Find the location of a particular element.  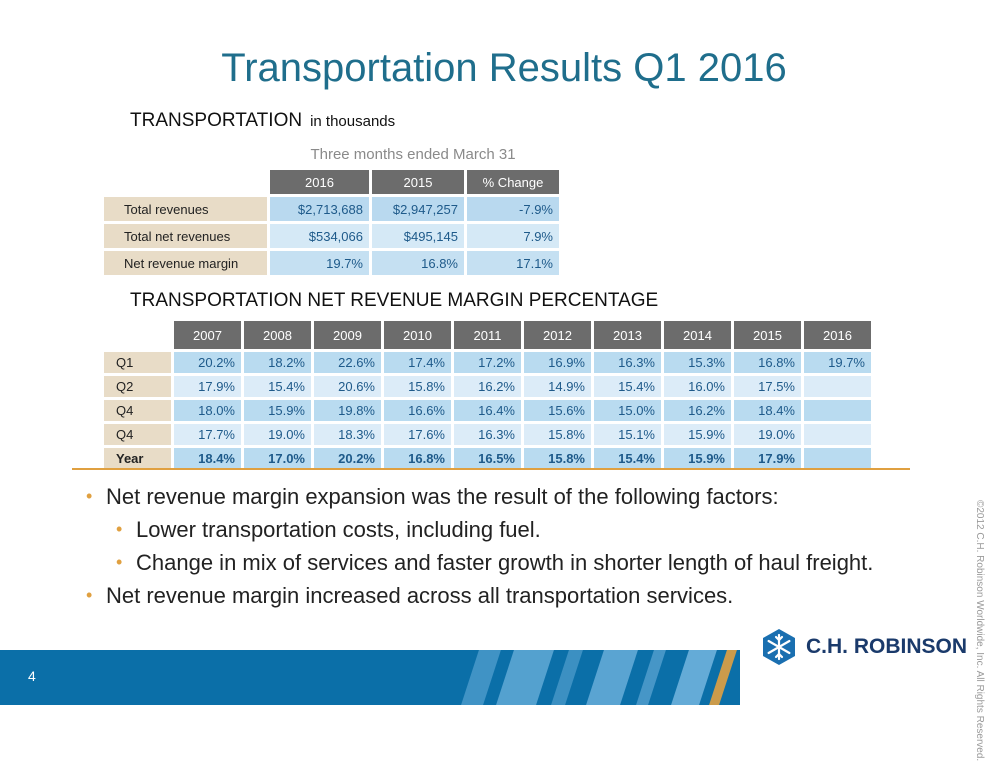

year-header: 2011 is located at coordinates (487, 335).